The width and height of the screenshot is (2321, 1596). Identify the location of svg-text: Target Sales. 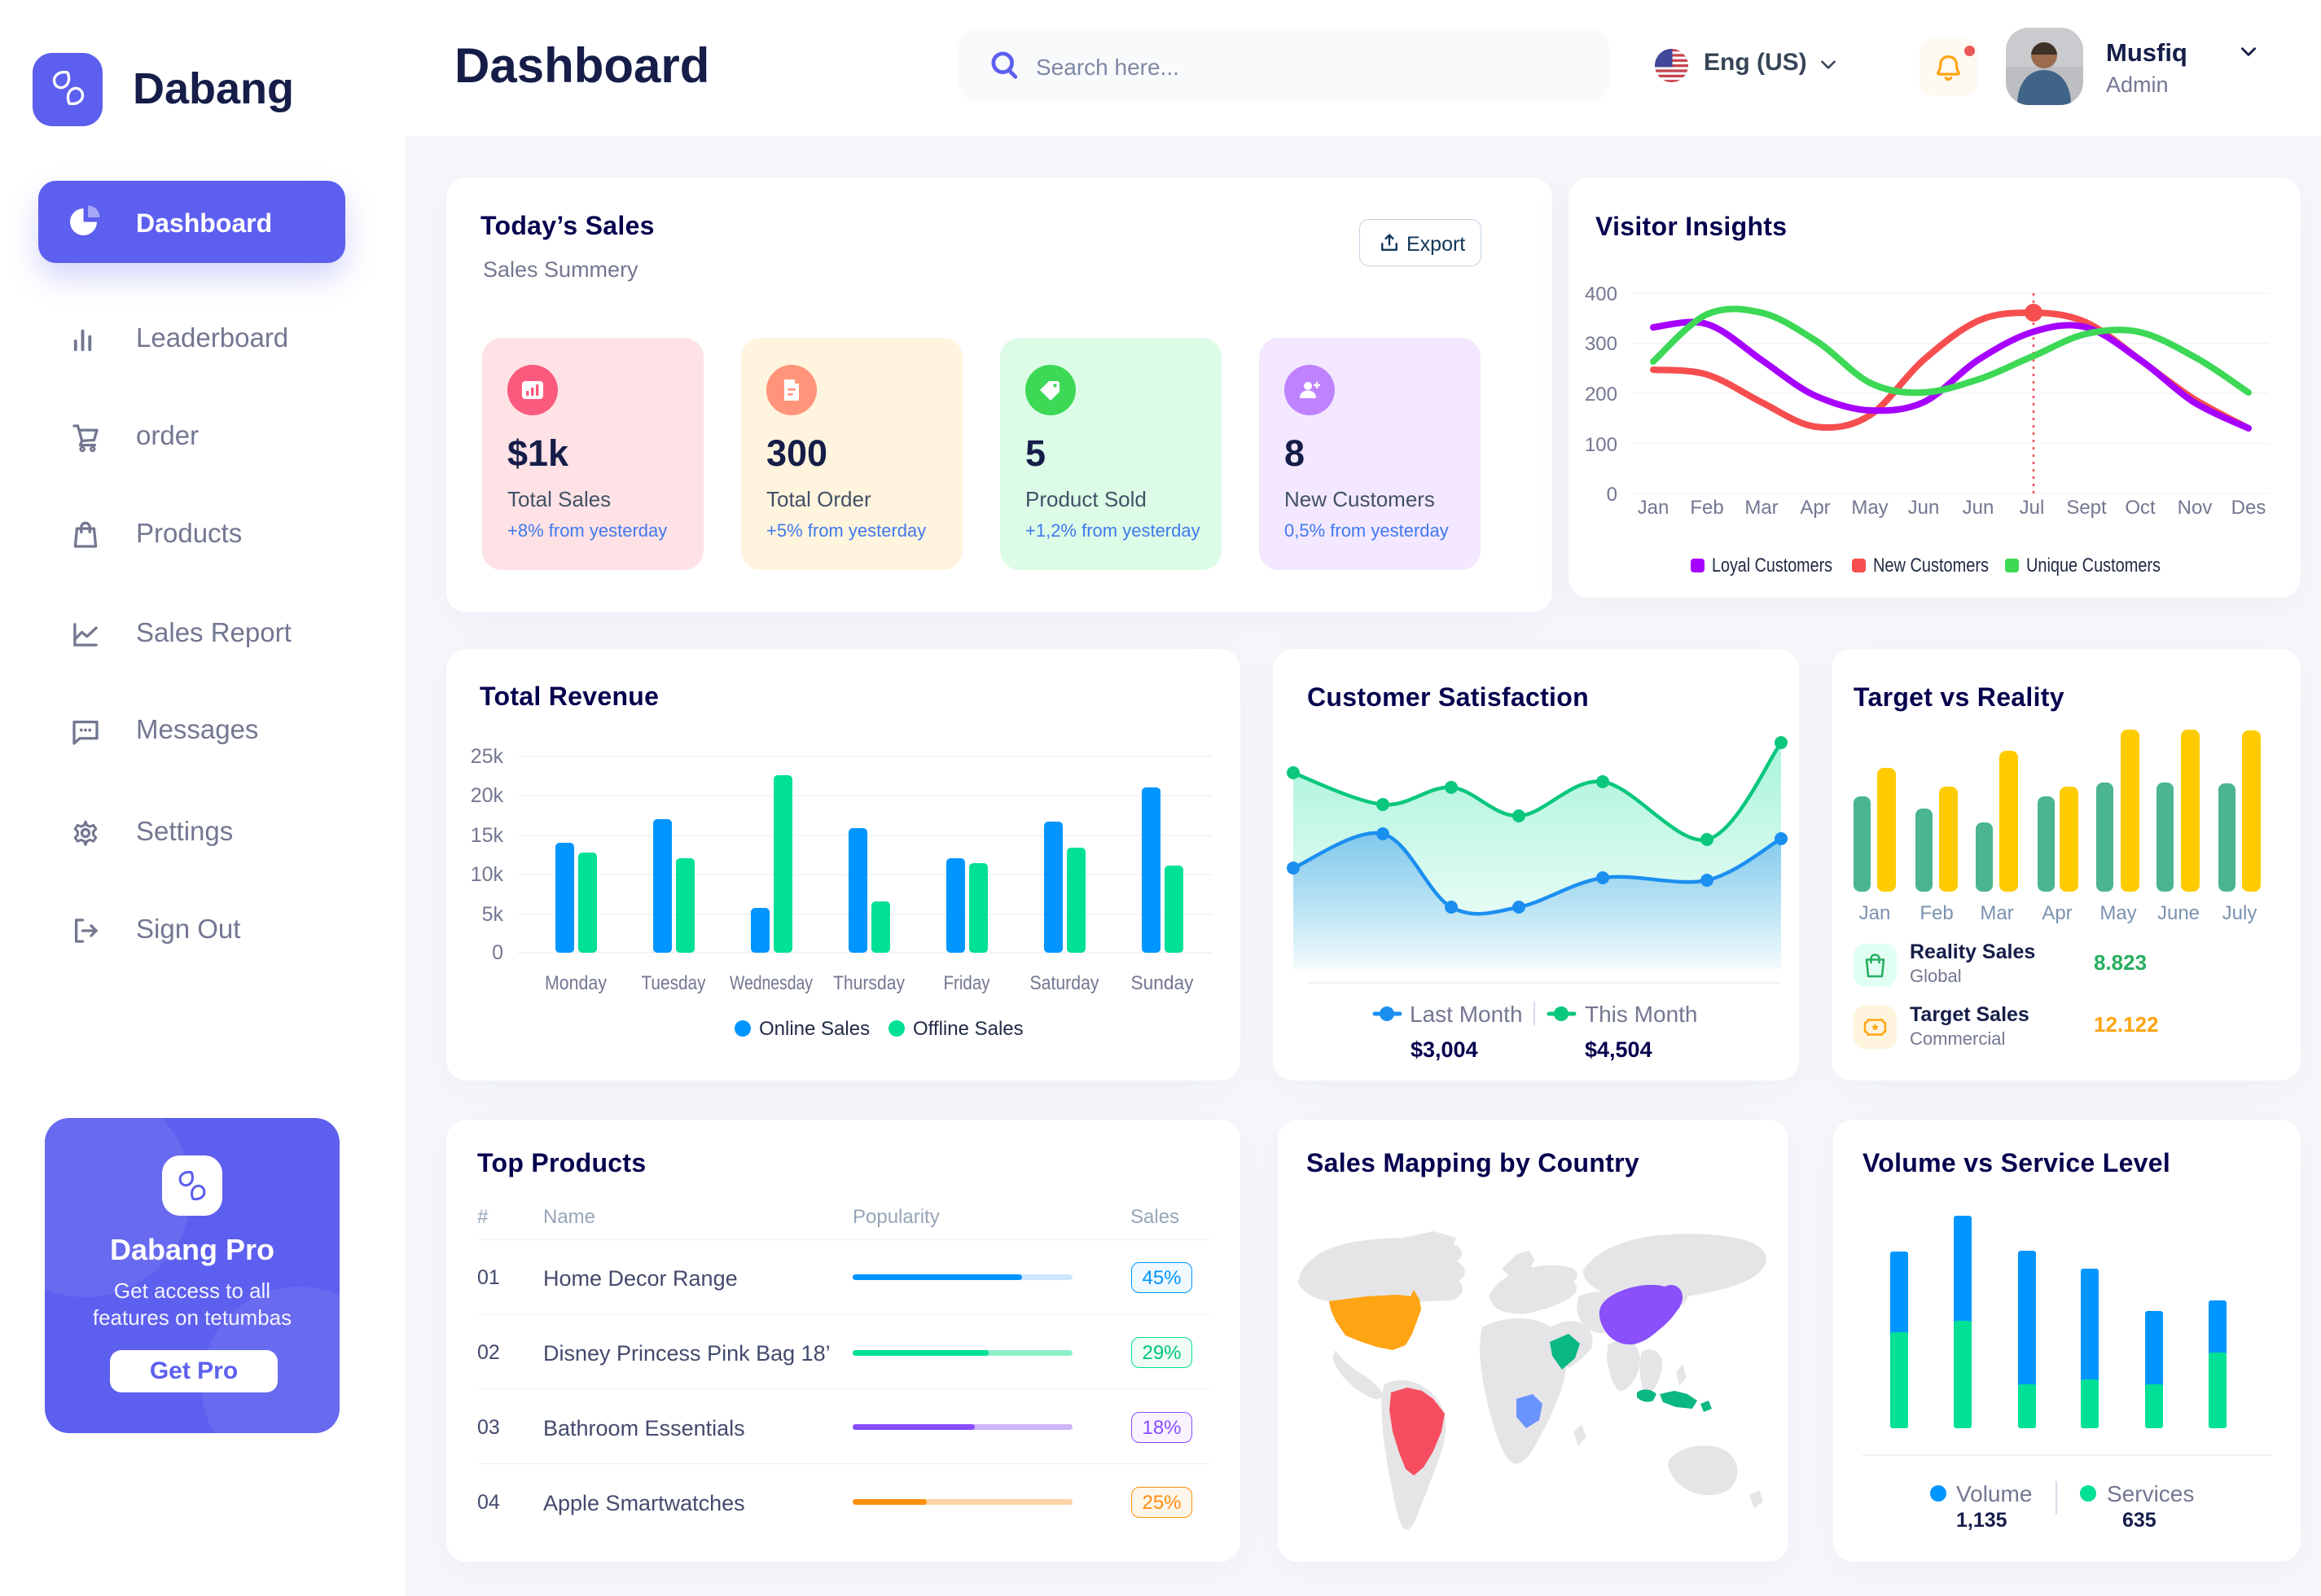
(1969, 1014).